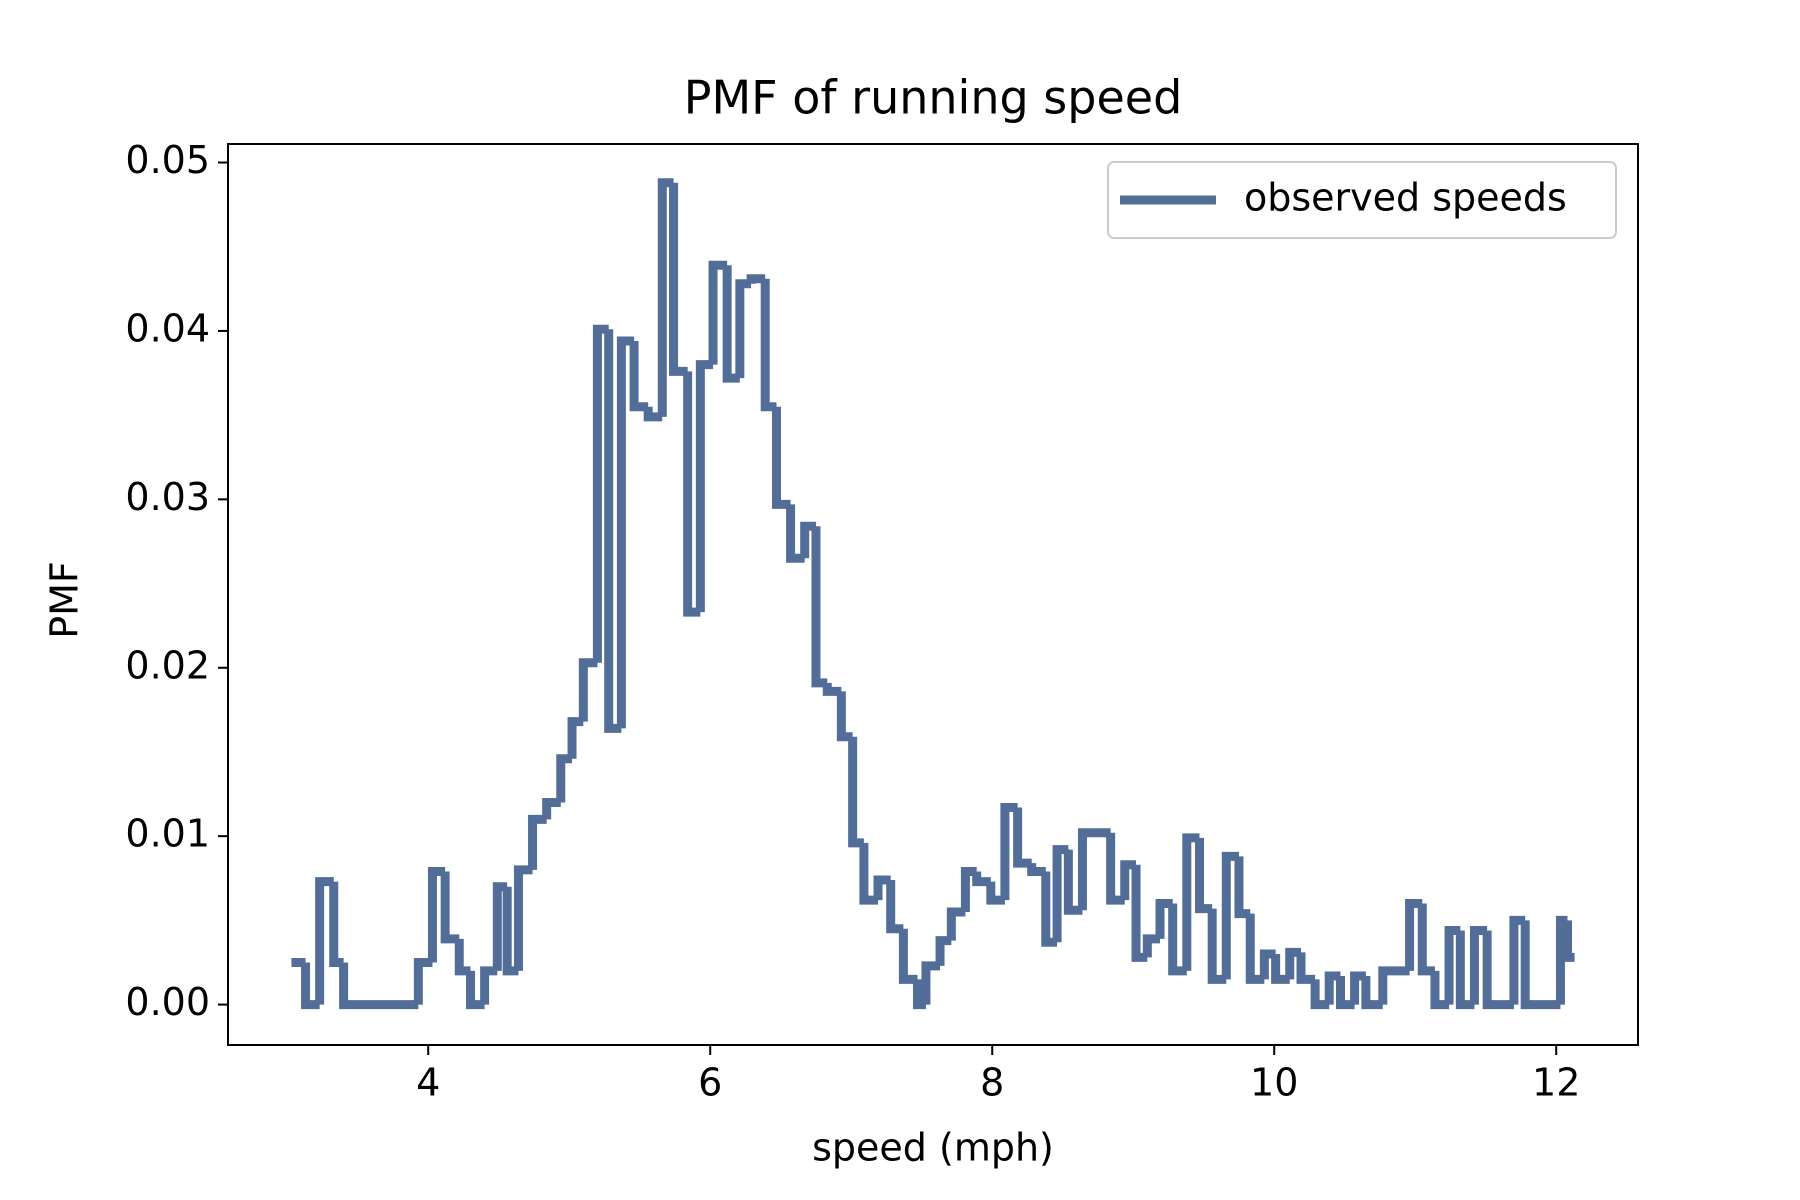  What do you see at coordinates (428, 1083) in the screenshot?
I see `x-tick-label: 4` at bounding box center [428, 1083].